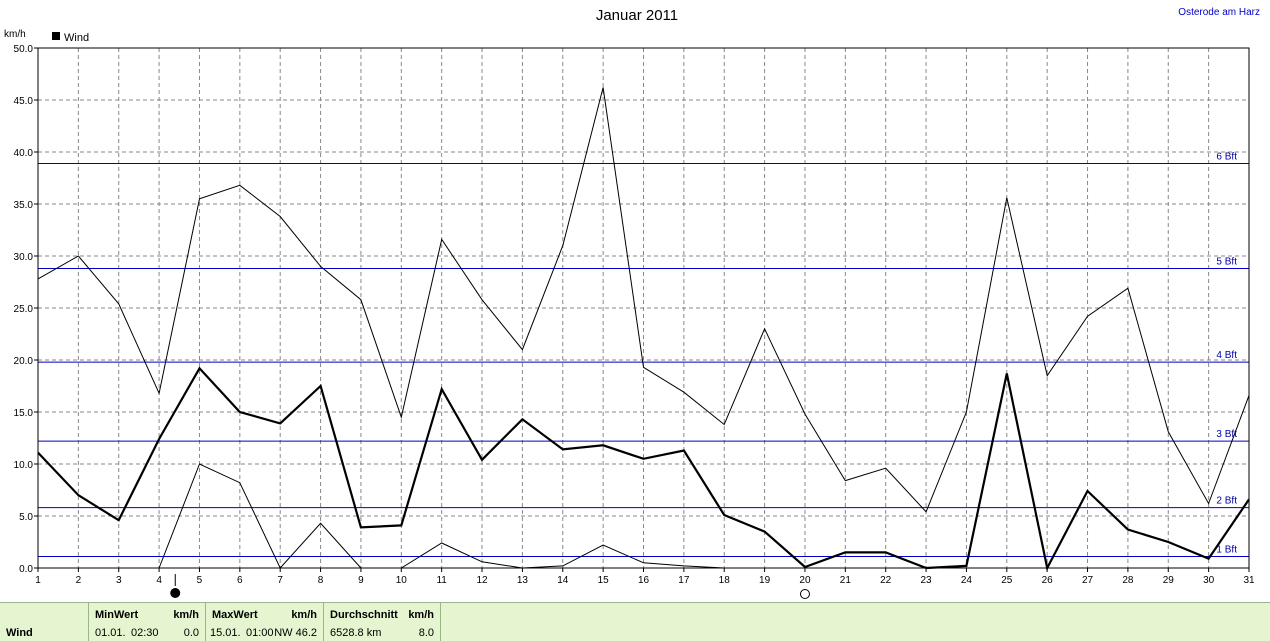  Describe the element at coordinates (280, 580) in the screenshot. I see `x-tick-label: 7` at that location.